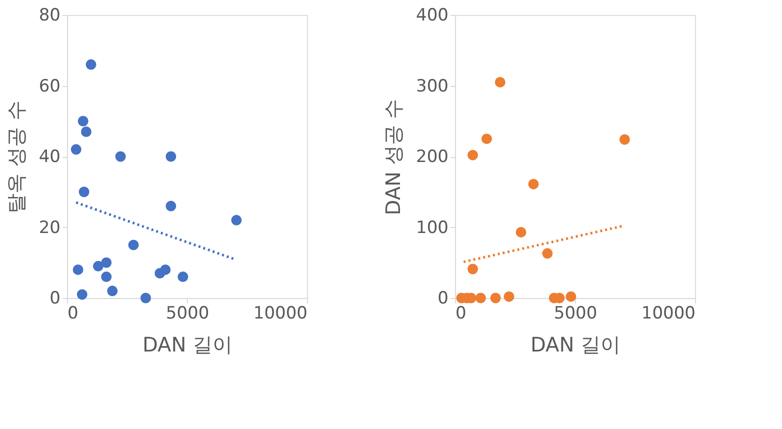 This screenshot has height=429, width=782. Describe the element at coordinates (432, 228) in the screenshot. I see `y-tick-label: 100` at that location.